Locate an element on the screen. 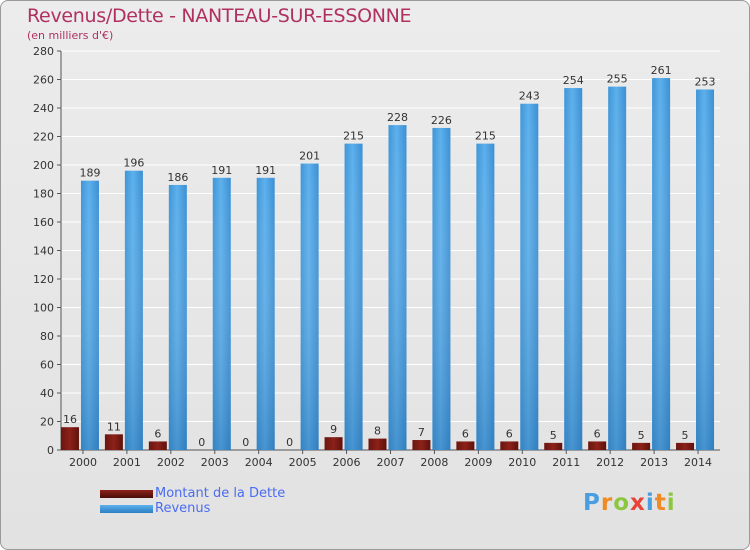  data-label-revenus: 255 is located at coordinates (617, 79).